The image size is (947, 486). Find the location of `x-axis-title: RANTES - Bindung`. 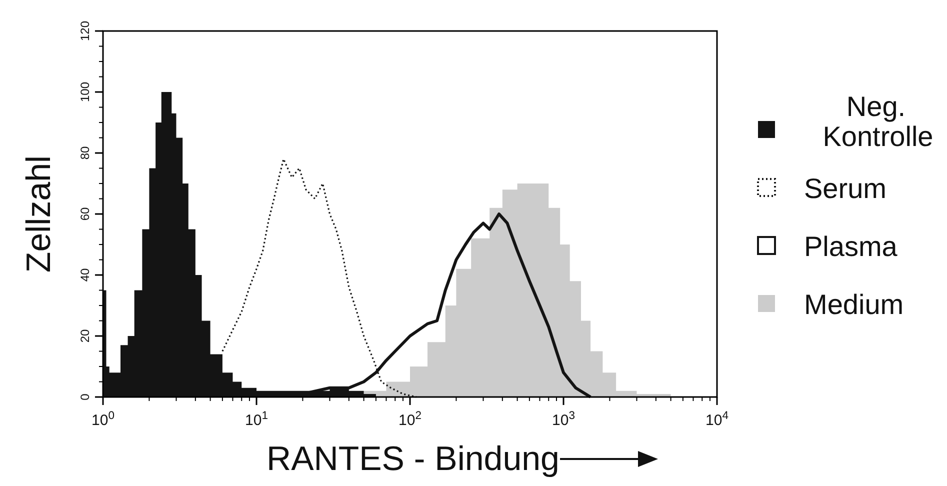

x-axis-title: RANTES - Bindung is located at coordinates (413, 459).